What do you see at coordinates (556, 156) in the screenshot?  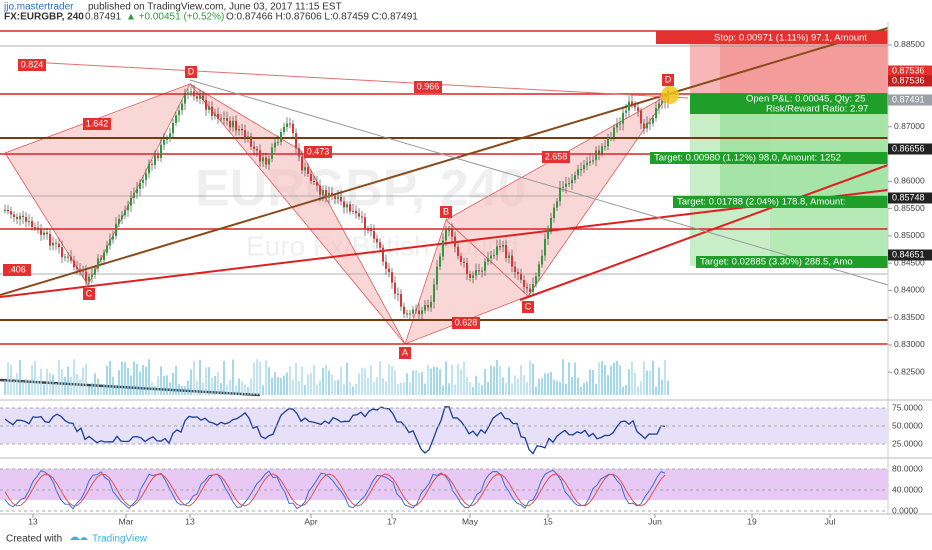 I see `ratio-label: 2.658` at bounding box center [556, 156].